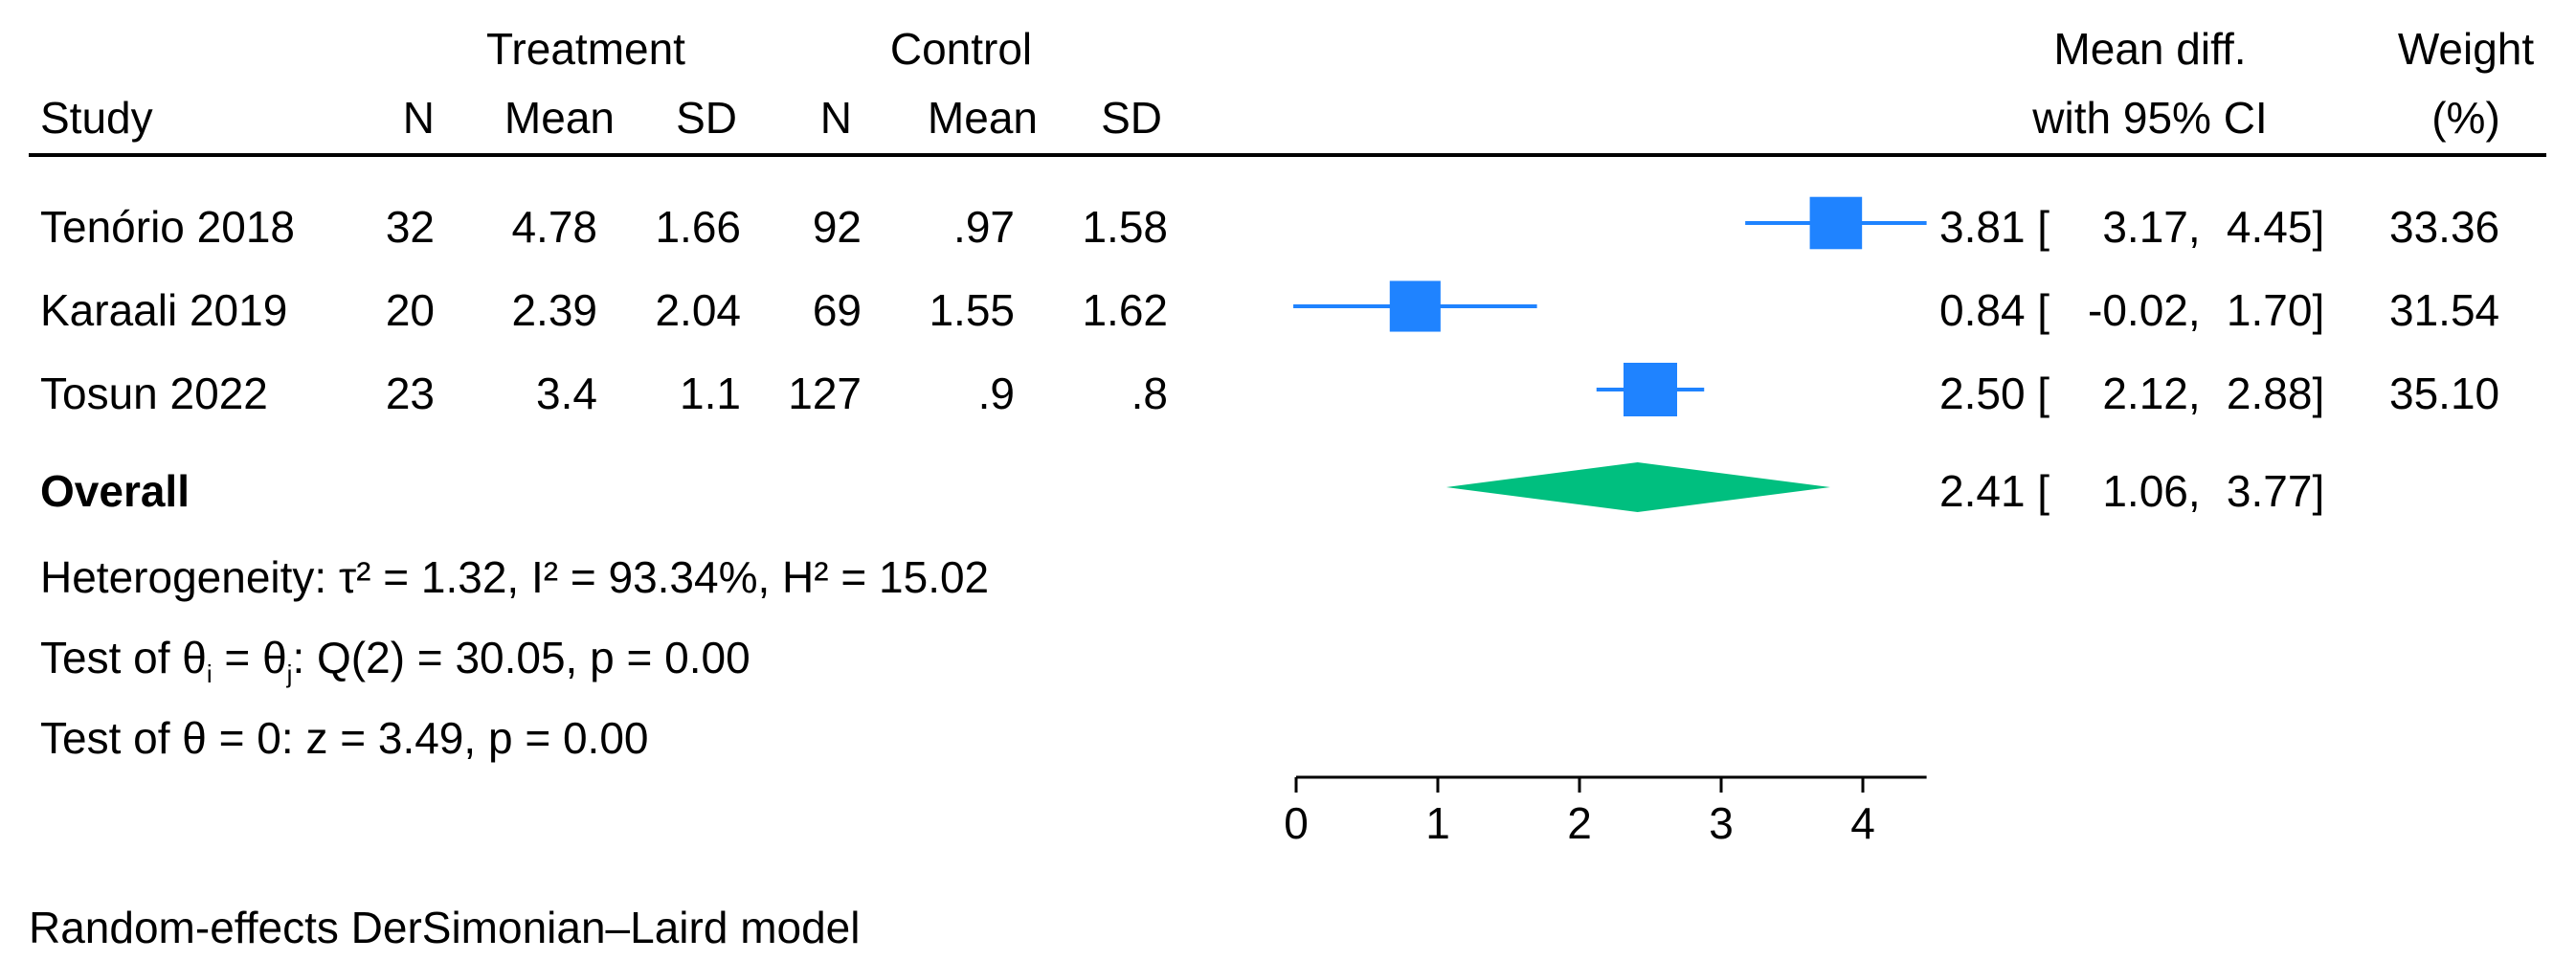 This screenshot has width=2576, height=961. Describe the element at coordinates (1722, 823) in the screenshot. I see `x-tick-label: 3` at that location.